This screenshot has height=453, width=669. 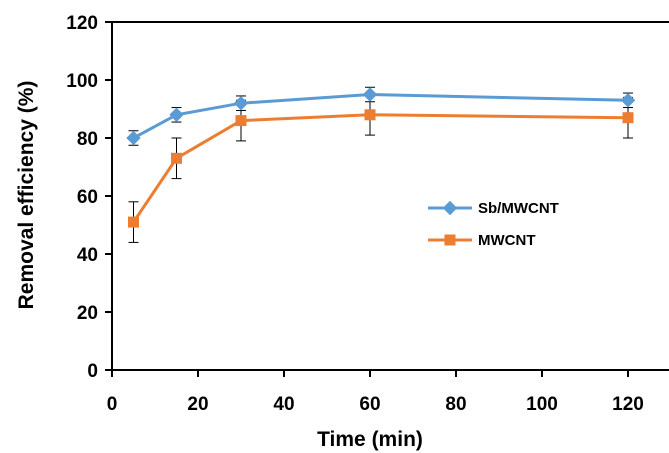 I want to click on x-tick-label: 60, so click(x=369, y=404).